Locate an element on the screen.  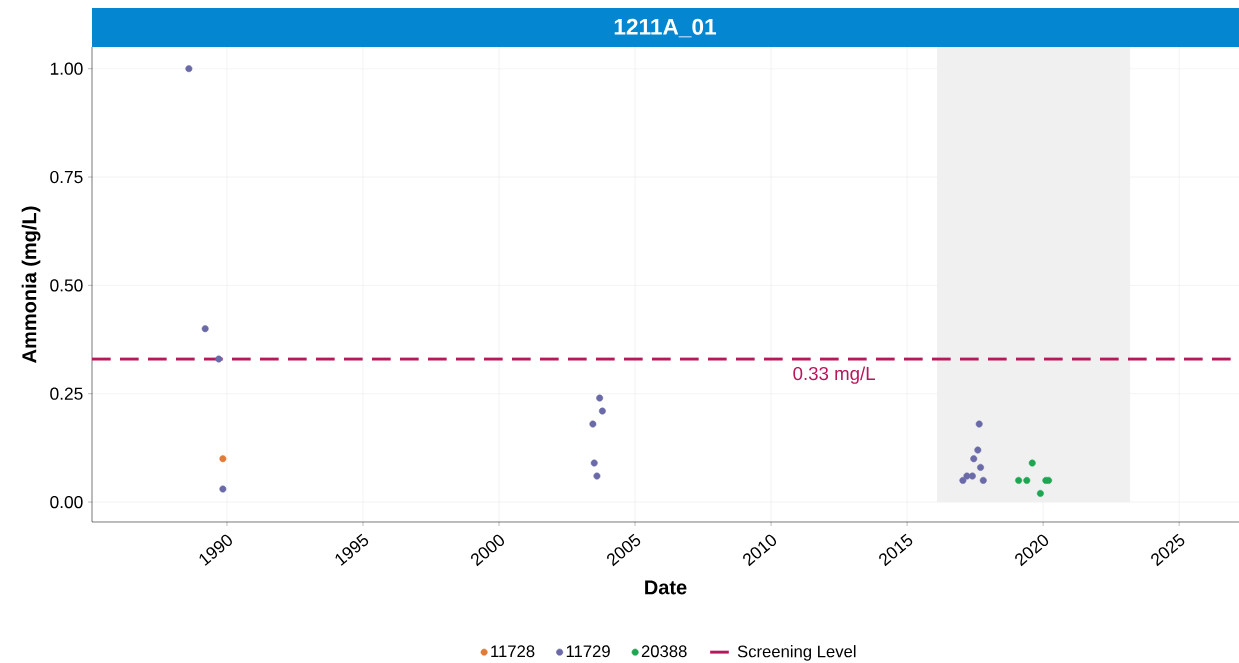
y-tick-label: 0.50 is located at coordinates (66, 285).